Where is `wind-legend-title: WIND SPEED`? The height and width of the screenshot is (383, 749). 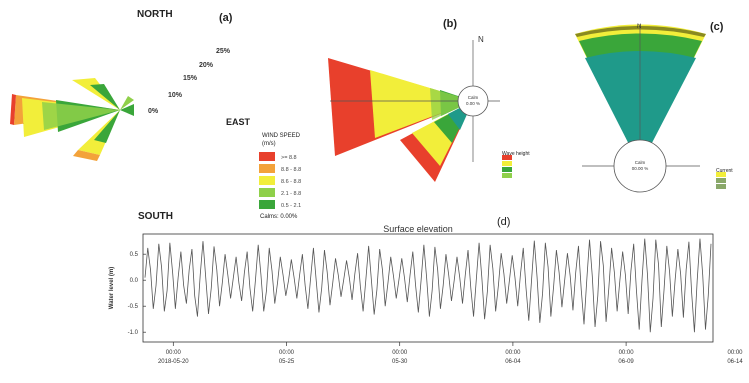 wind-legend-title: WIND SPEED is located at coordinates (281, 136).